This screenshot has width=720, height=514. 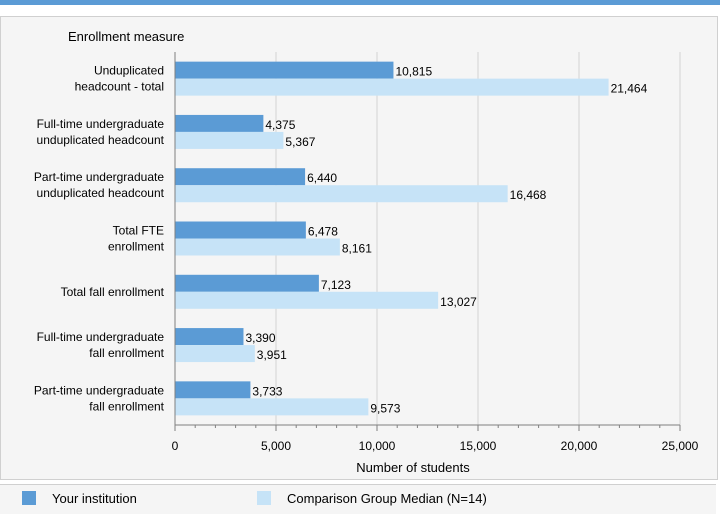 I want to click on data-label: 16,468, so click(x=528, y=195).